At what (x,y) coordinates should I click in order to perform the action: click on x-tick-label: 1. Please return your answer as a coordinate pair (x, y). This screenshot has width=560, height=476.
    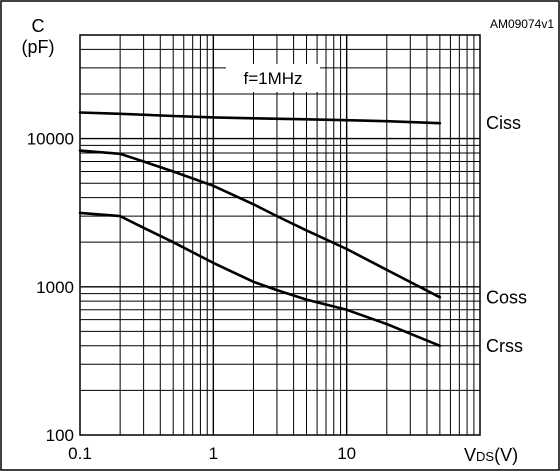
    Looking at the image, I should click on (213, 453).